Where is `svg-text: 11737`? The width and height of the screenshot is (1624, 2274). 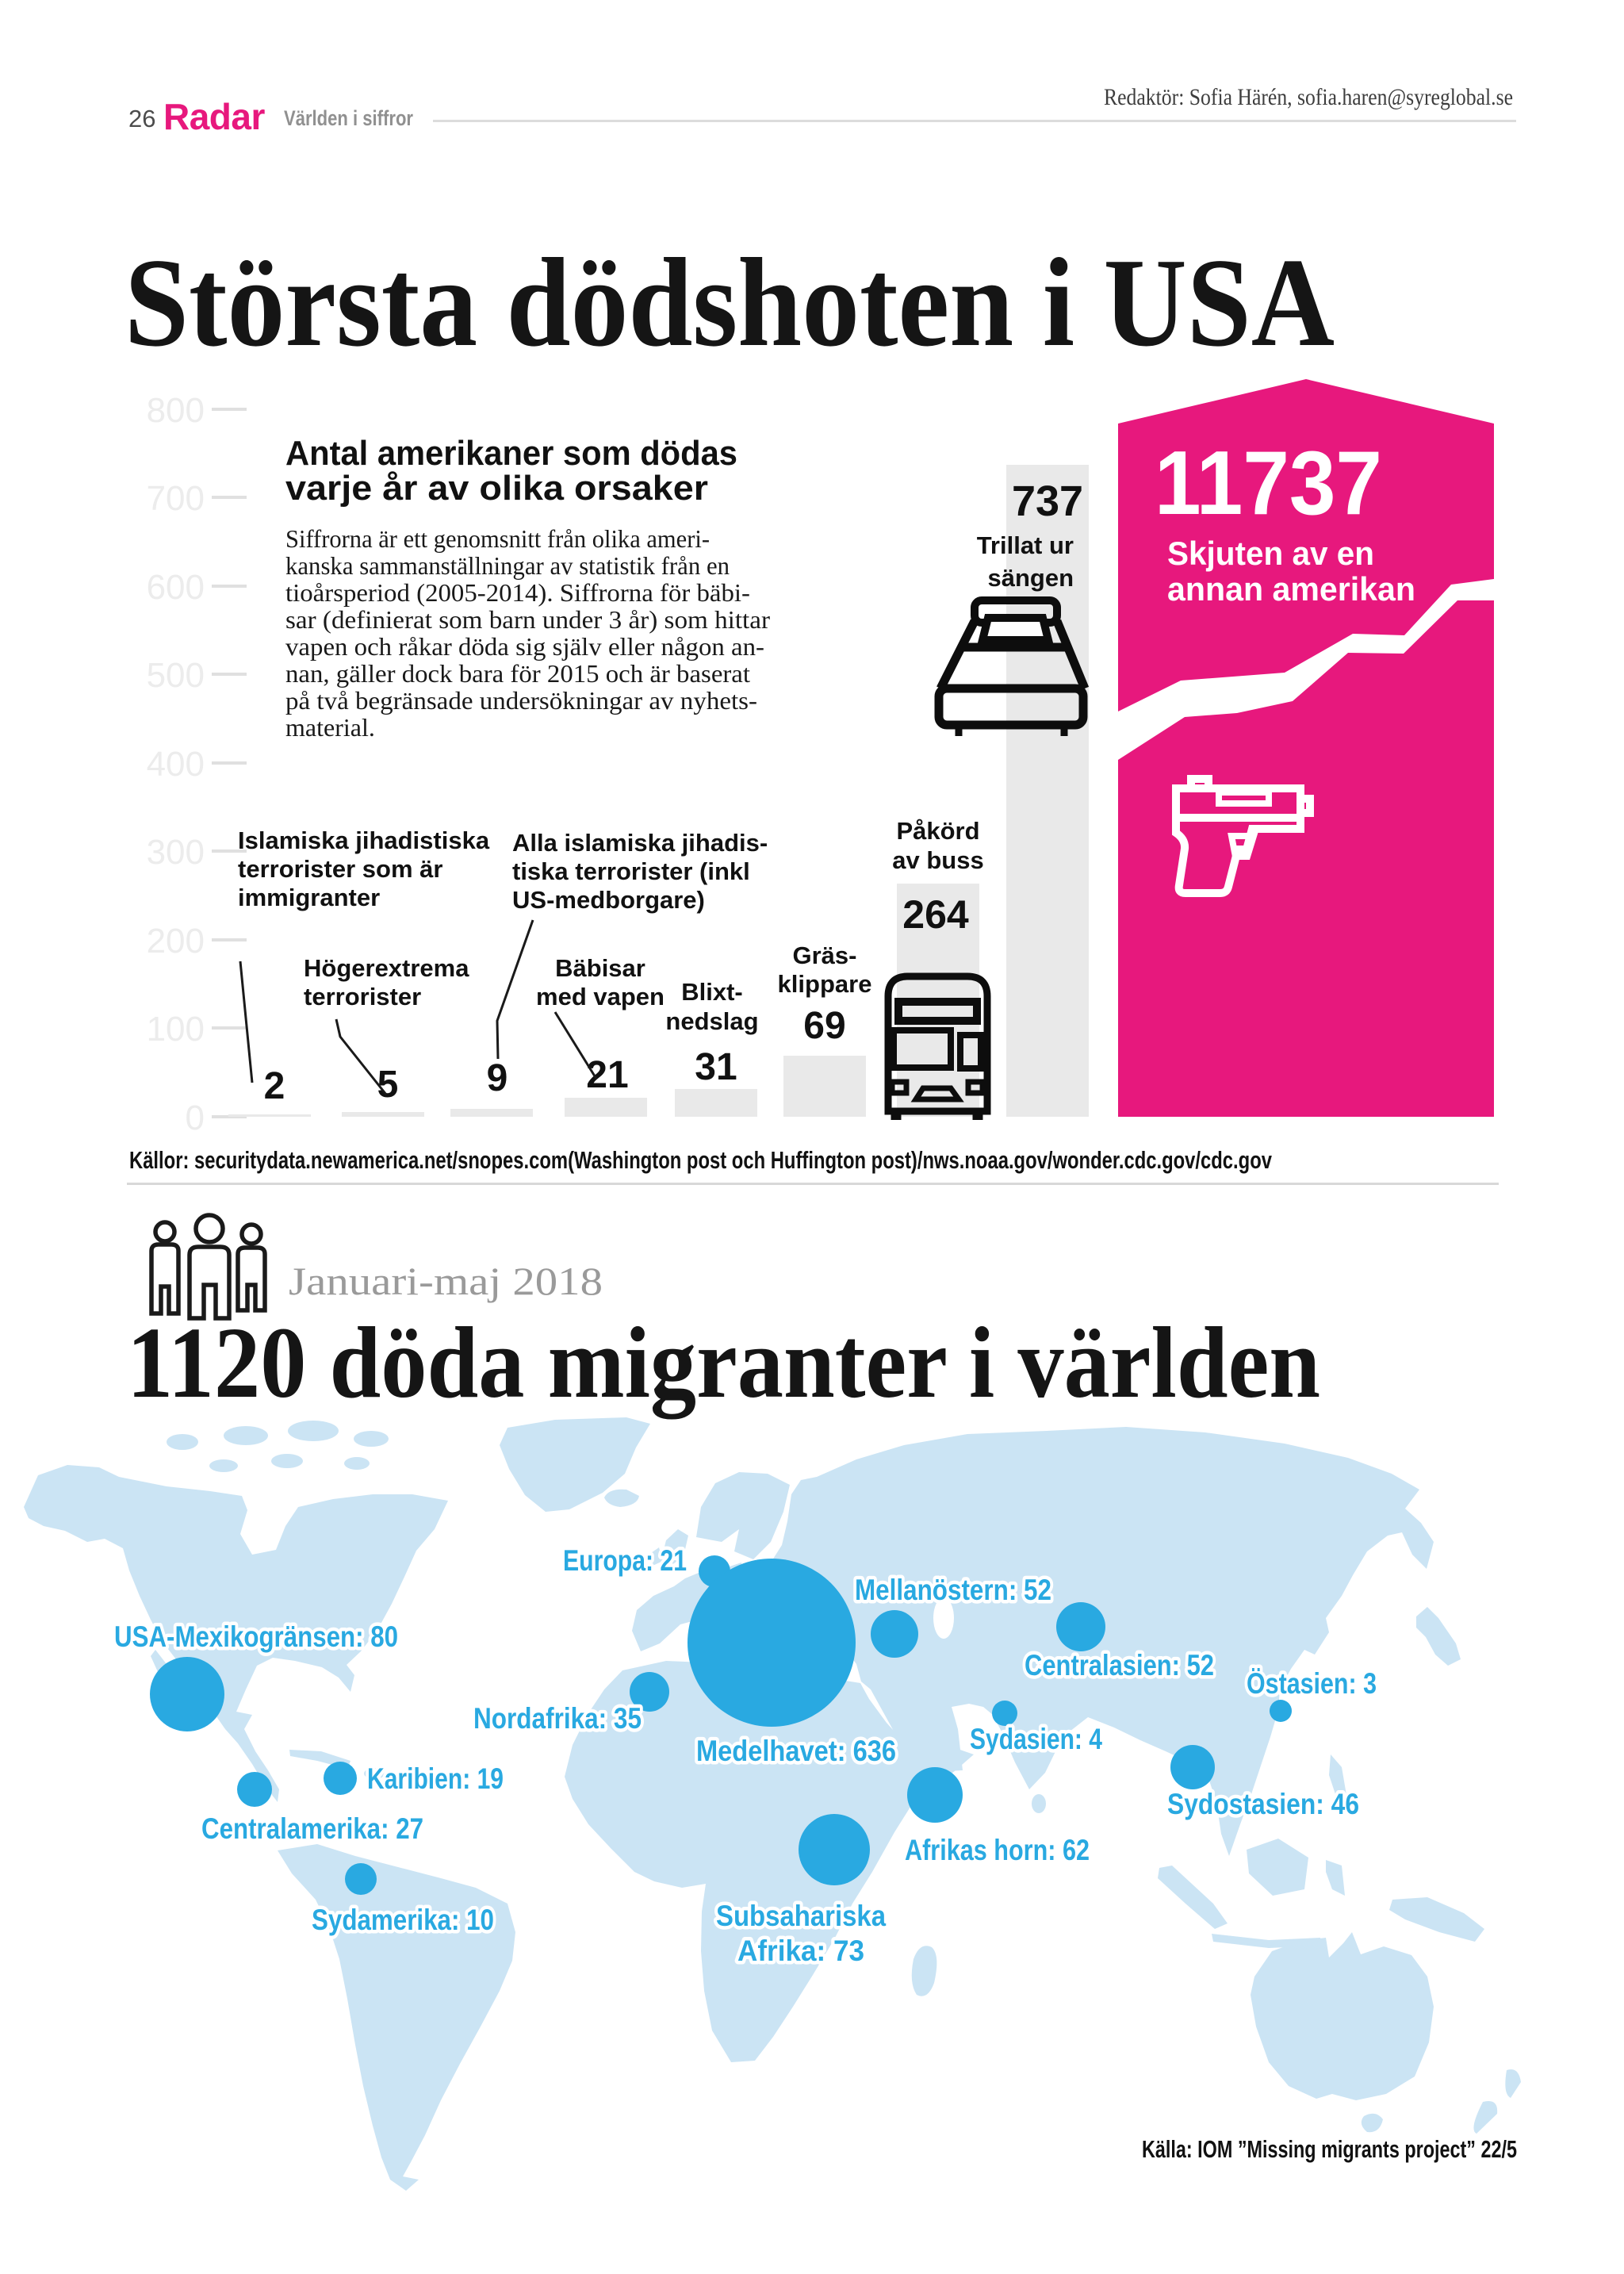 svg-text: 11737 is located at coordinates (1268, 483).